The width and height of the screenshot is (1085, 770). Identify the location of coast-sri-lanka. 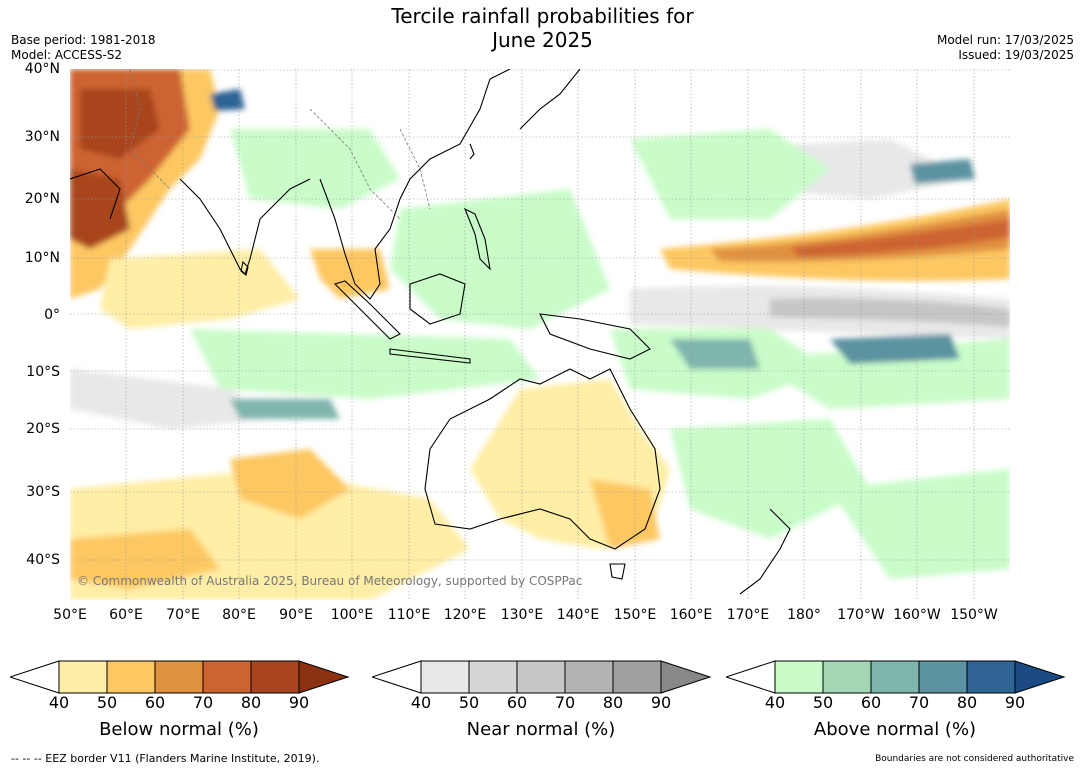
(244, 268).